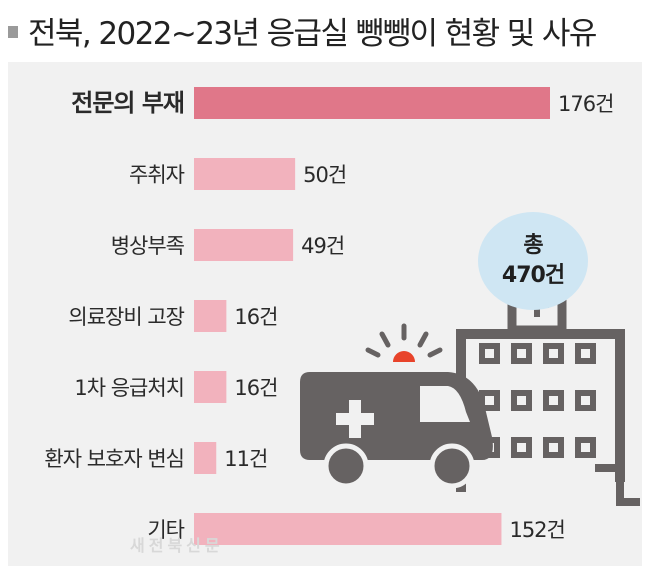 This screenshot has height=574, width=650. I want to click on title-row: 전북, 2022~23년 응급실 뺑뺑이 현황 및 사유, so click(328, 30).